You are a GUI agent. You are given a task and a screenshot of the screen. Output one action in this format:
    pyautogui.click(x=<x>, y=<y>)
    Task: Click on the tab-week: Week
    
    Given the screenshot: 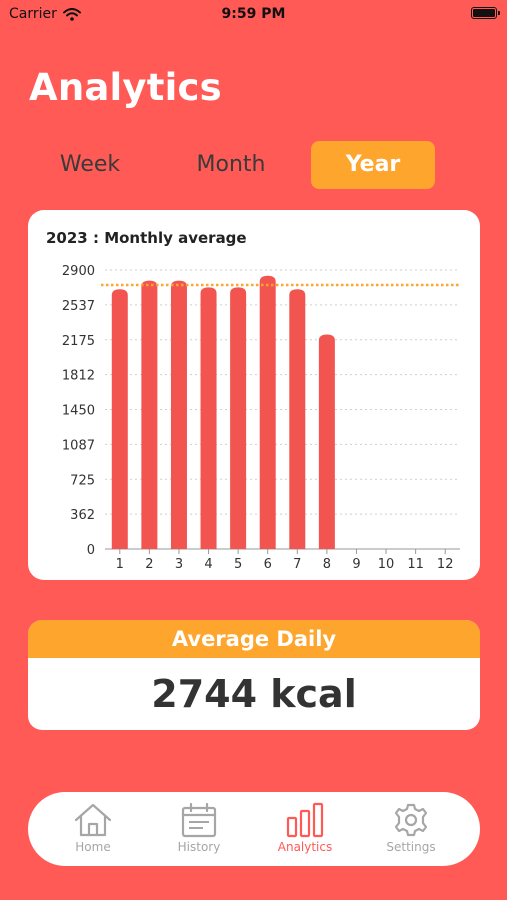 What is the action you would take?
    pyautogui.click(x=90, y=164)
    